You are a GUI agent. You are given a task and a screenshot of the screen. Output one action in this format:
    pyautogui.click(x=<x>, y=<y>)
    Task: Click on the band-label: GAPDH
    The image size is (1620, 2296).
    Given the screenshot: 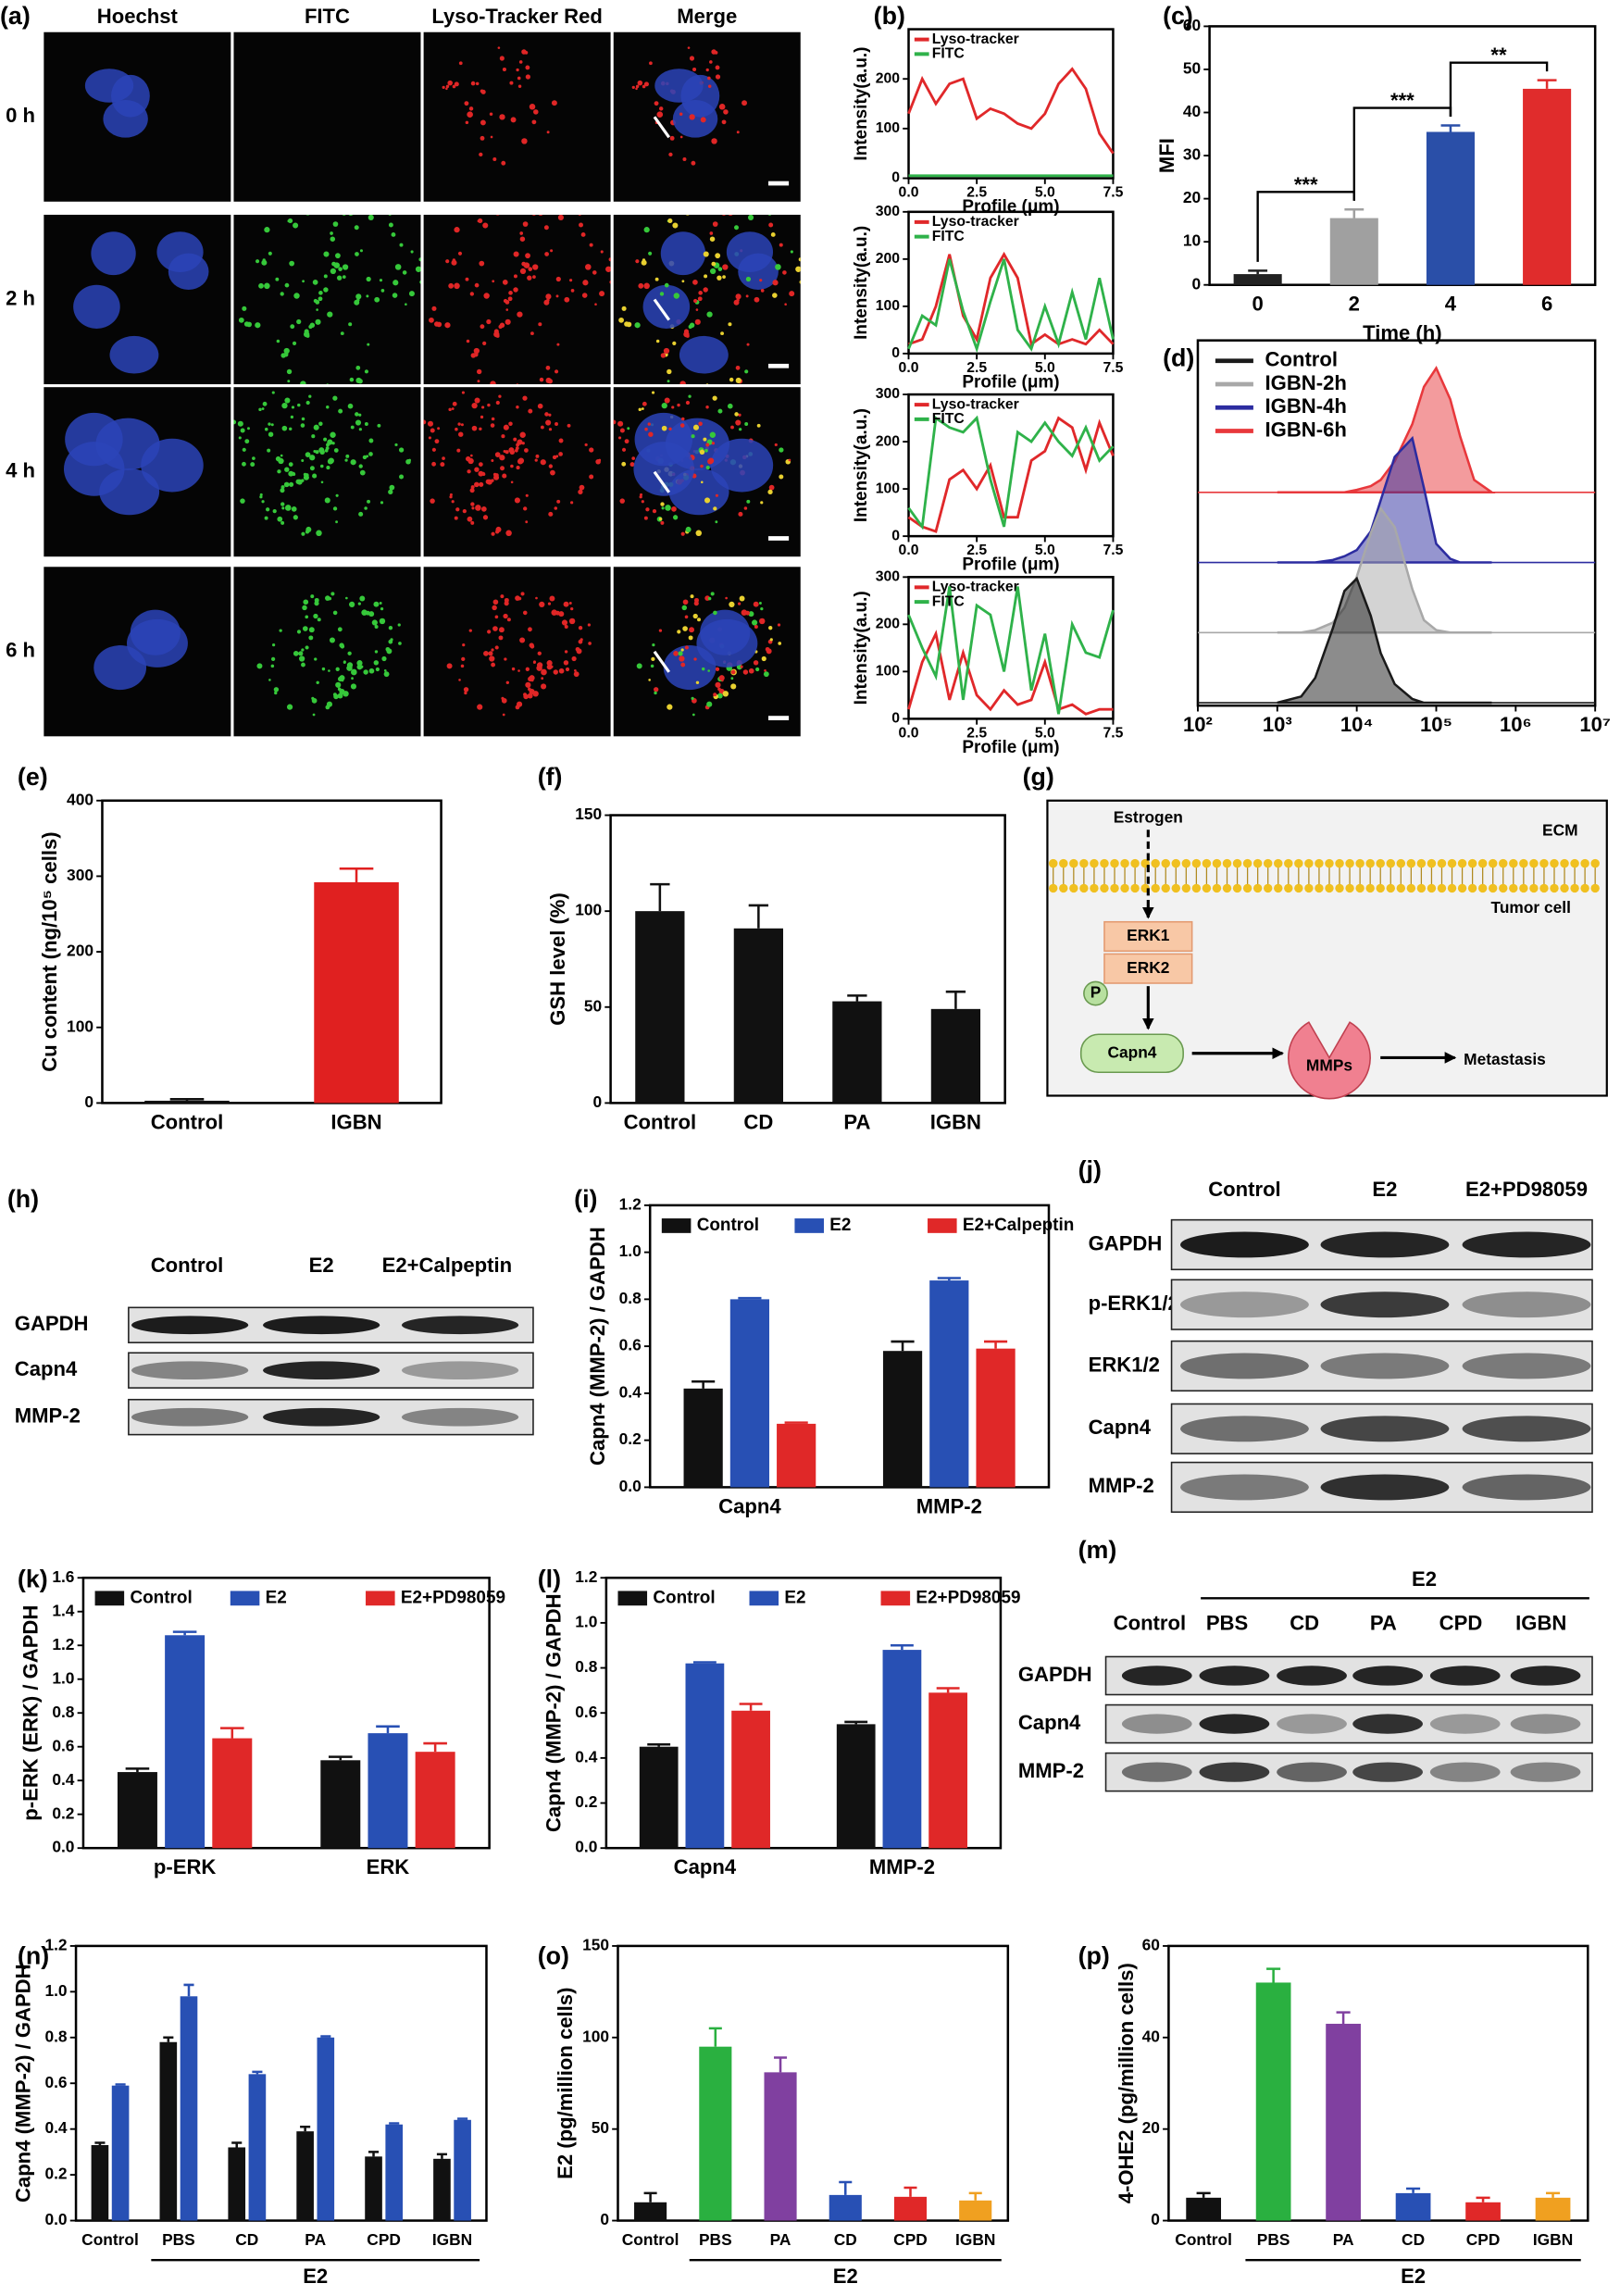 What is the action you would take?
    pyautogui.click(x=52, y=1323)
    